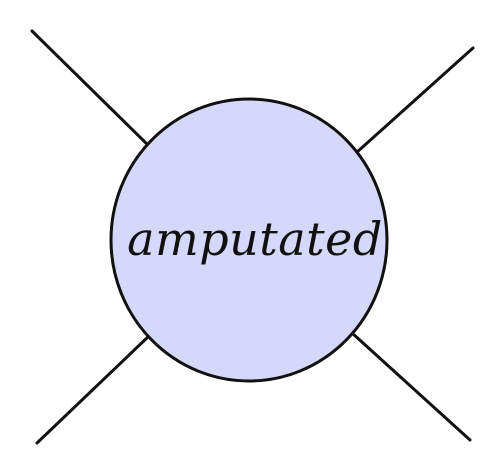  Describe the element at coordinates (255, 239) in the screenshot. I see `blob-label: amputated` at that location.